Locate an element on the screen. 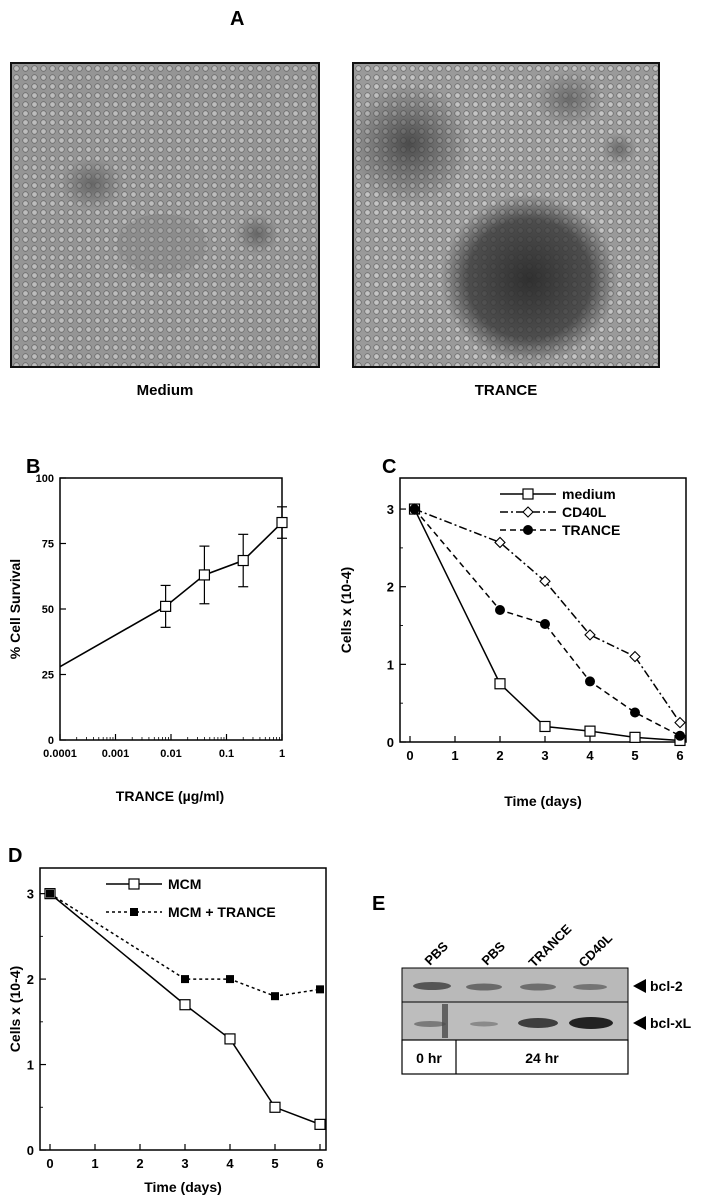  chart-d-y-ticks: 0 1 2 3 is located at coordinates (36, 1022).